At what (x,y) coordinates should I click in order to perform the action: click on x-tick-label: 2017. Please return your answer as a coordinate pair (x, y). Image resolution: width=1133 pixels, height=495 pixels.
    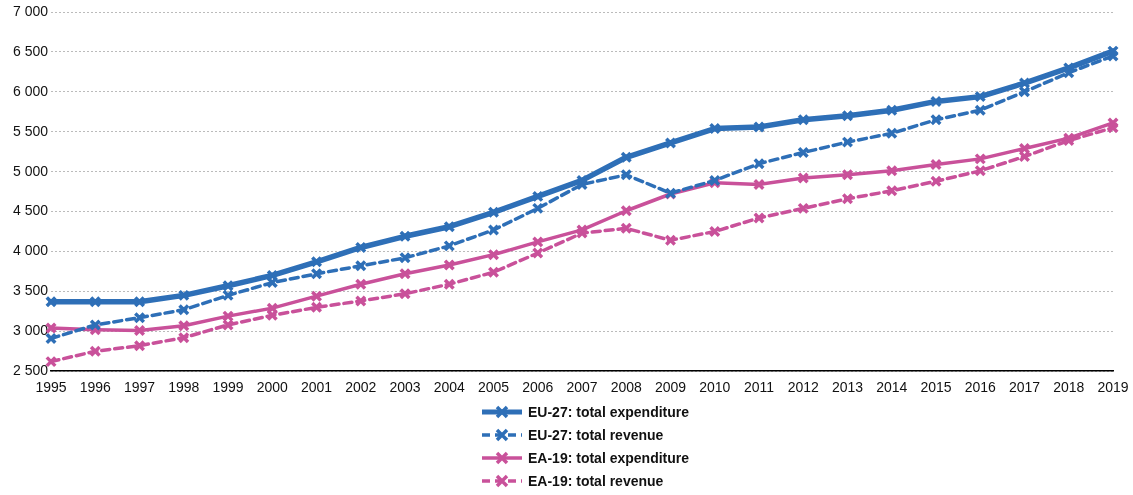
    Looking at the image, I should click on (1024, 387).